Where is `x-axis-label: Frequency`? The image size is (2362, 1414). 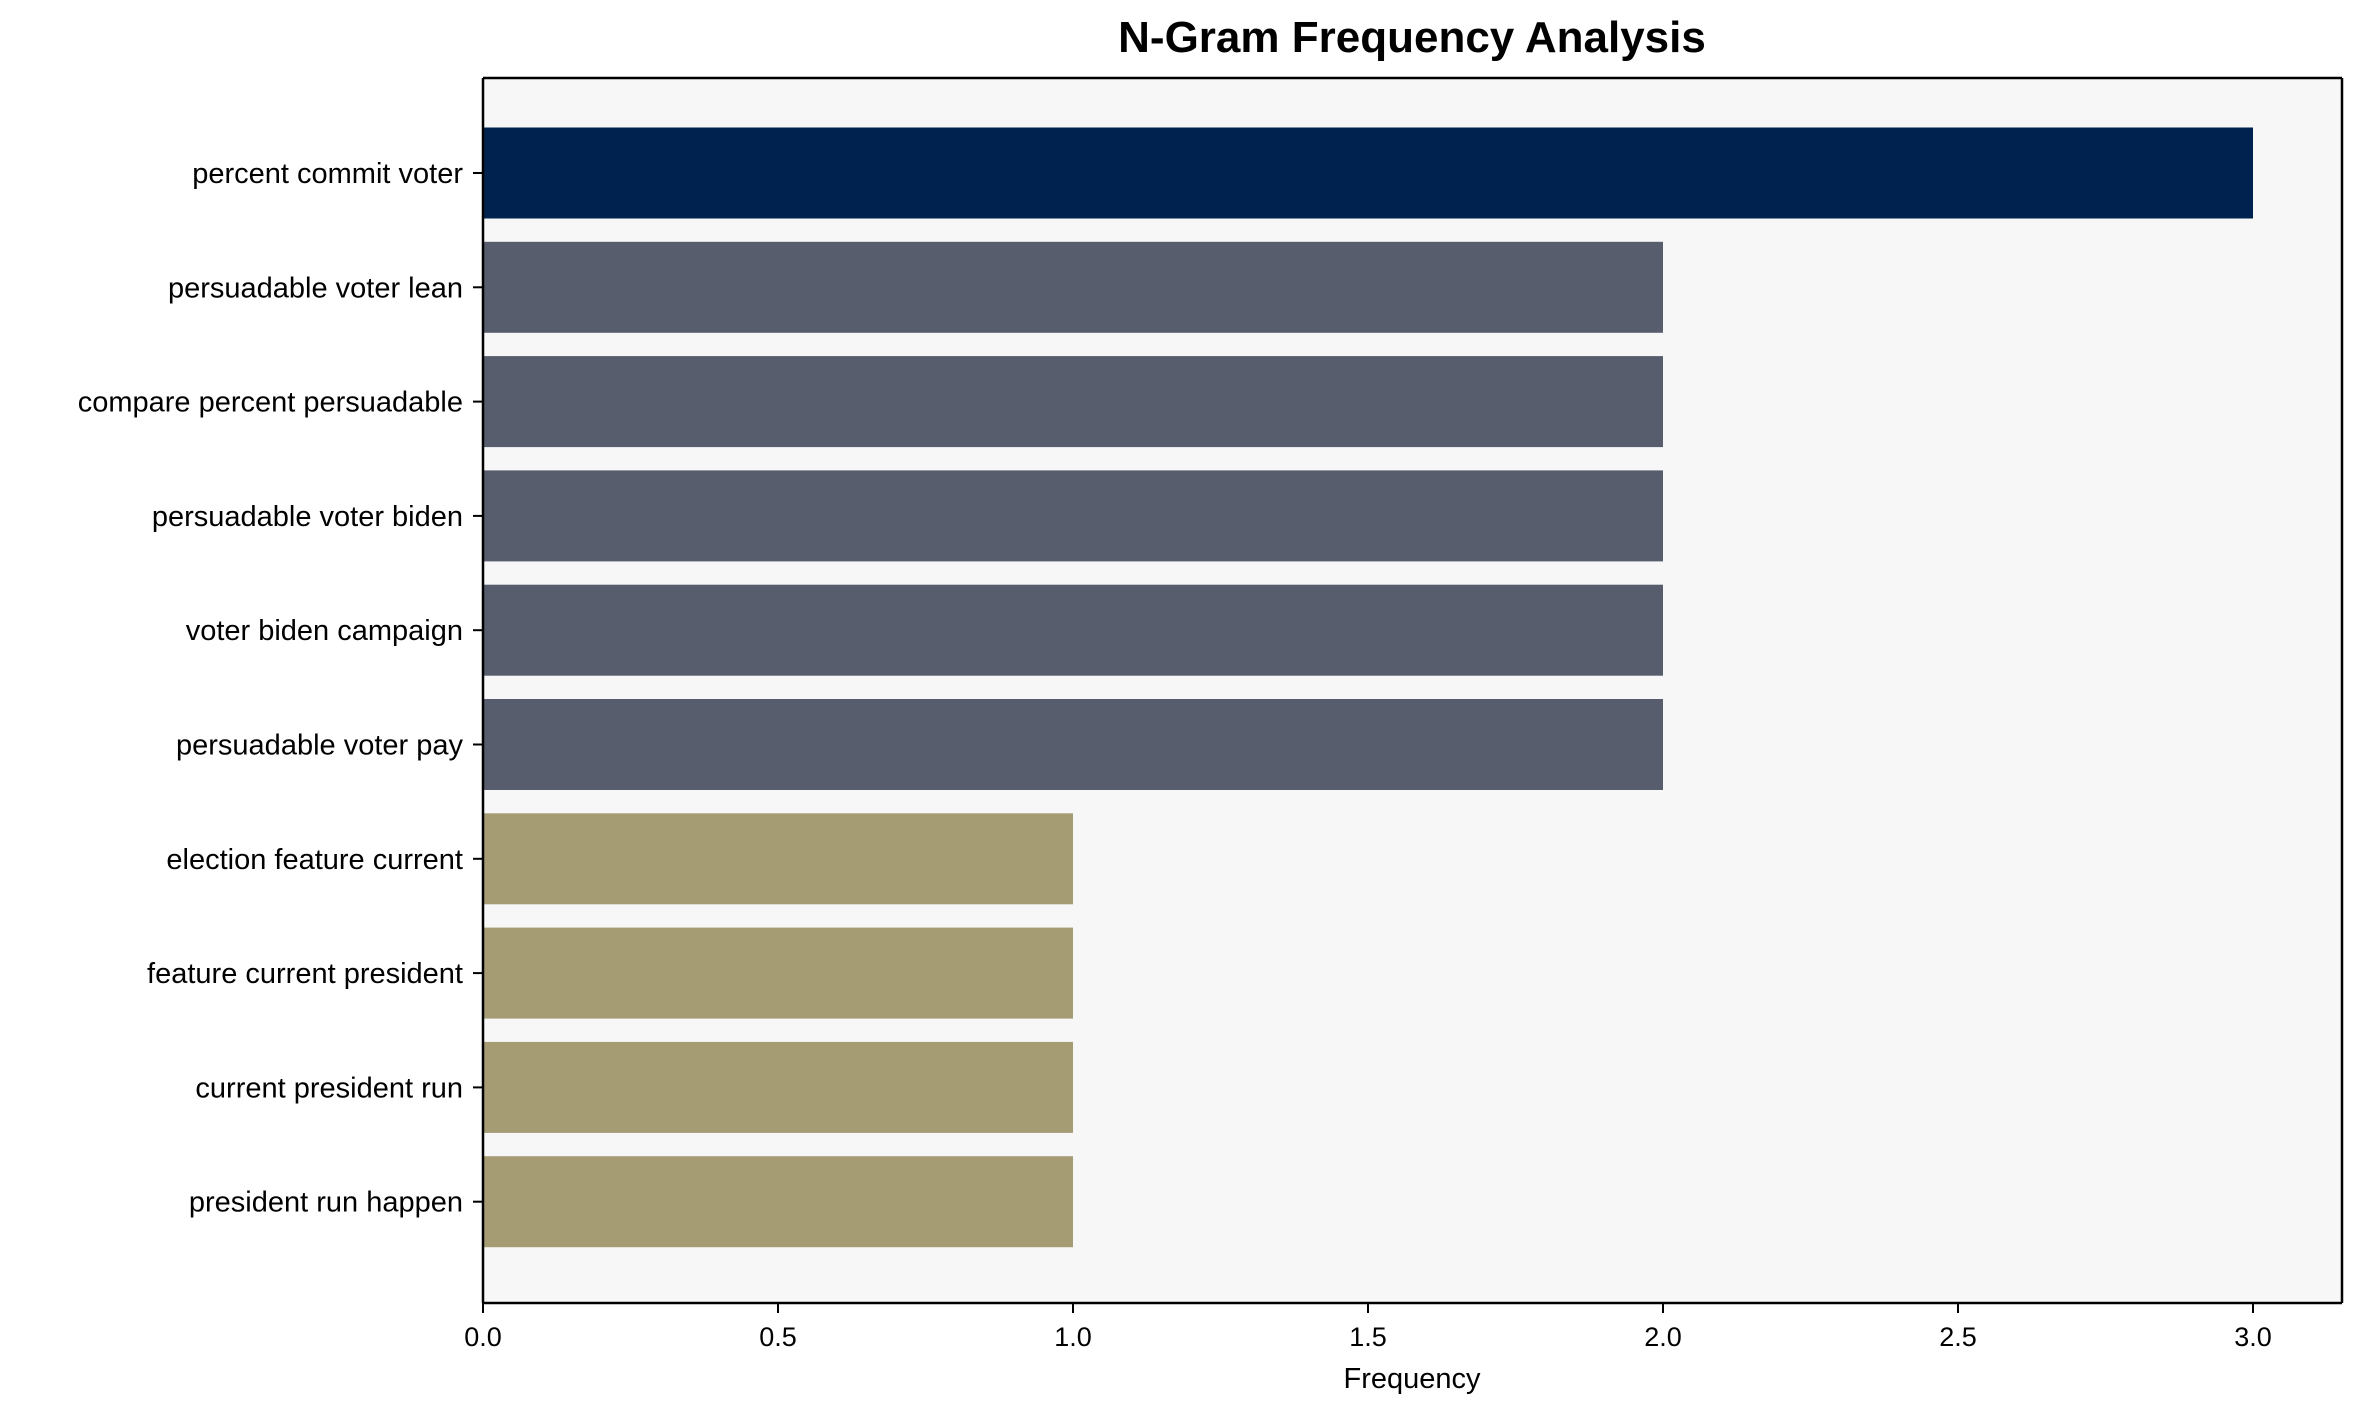 x-axis-label: Frequency is located at coordinates (1412, 1379).